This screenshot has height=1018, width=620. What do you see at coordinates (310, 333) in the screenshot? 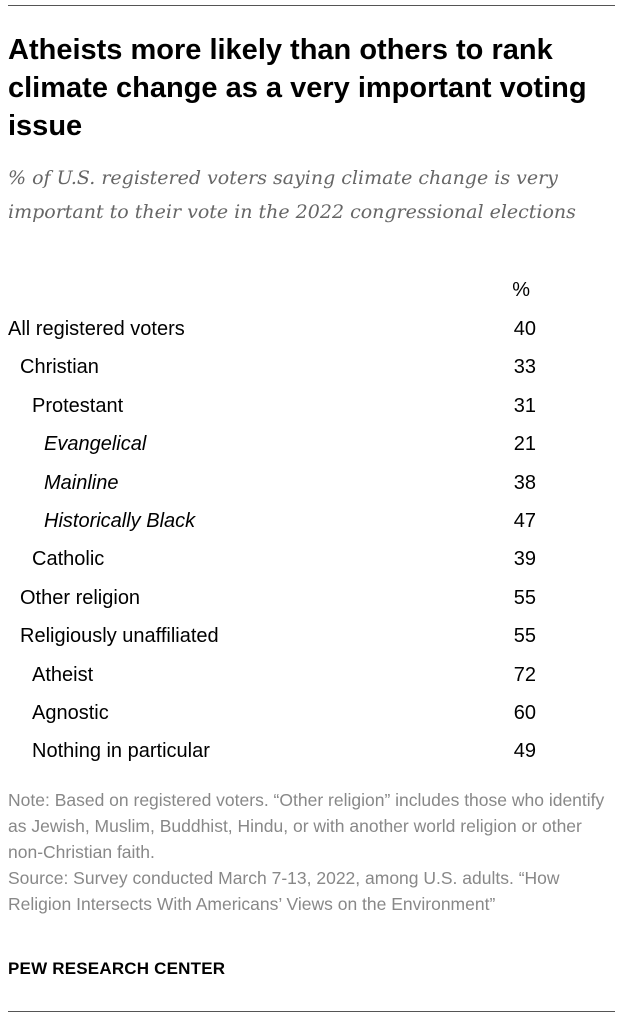
I see `table-row: All registered voters 40` at bounding box center [310, 333].